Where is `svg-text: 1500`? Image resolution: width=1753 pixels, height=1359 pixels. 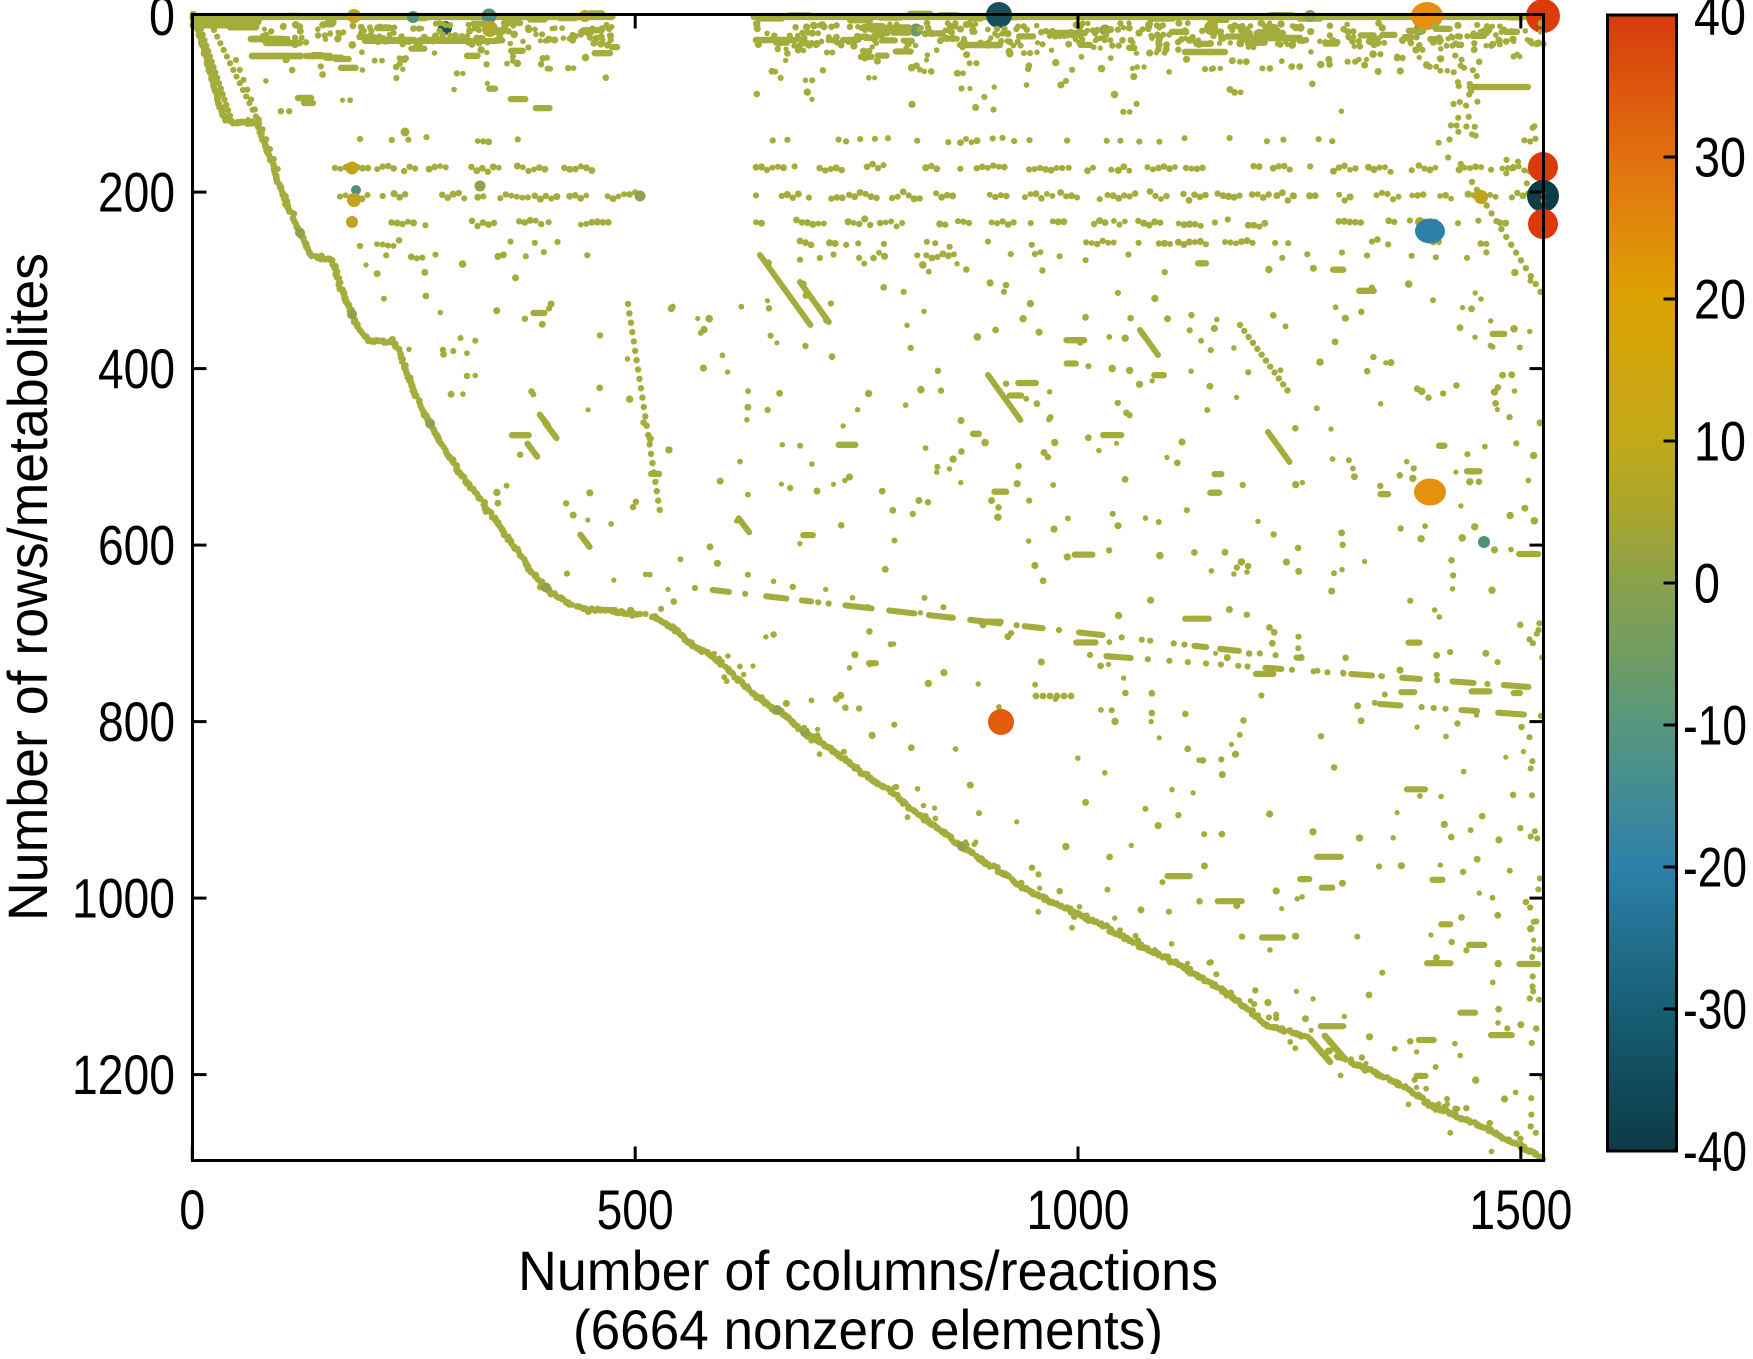
svg-text: 1500 is located at coordinates (1520, 1209).